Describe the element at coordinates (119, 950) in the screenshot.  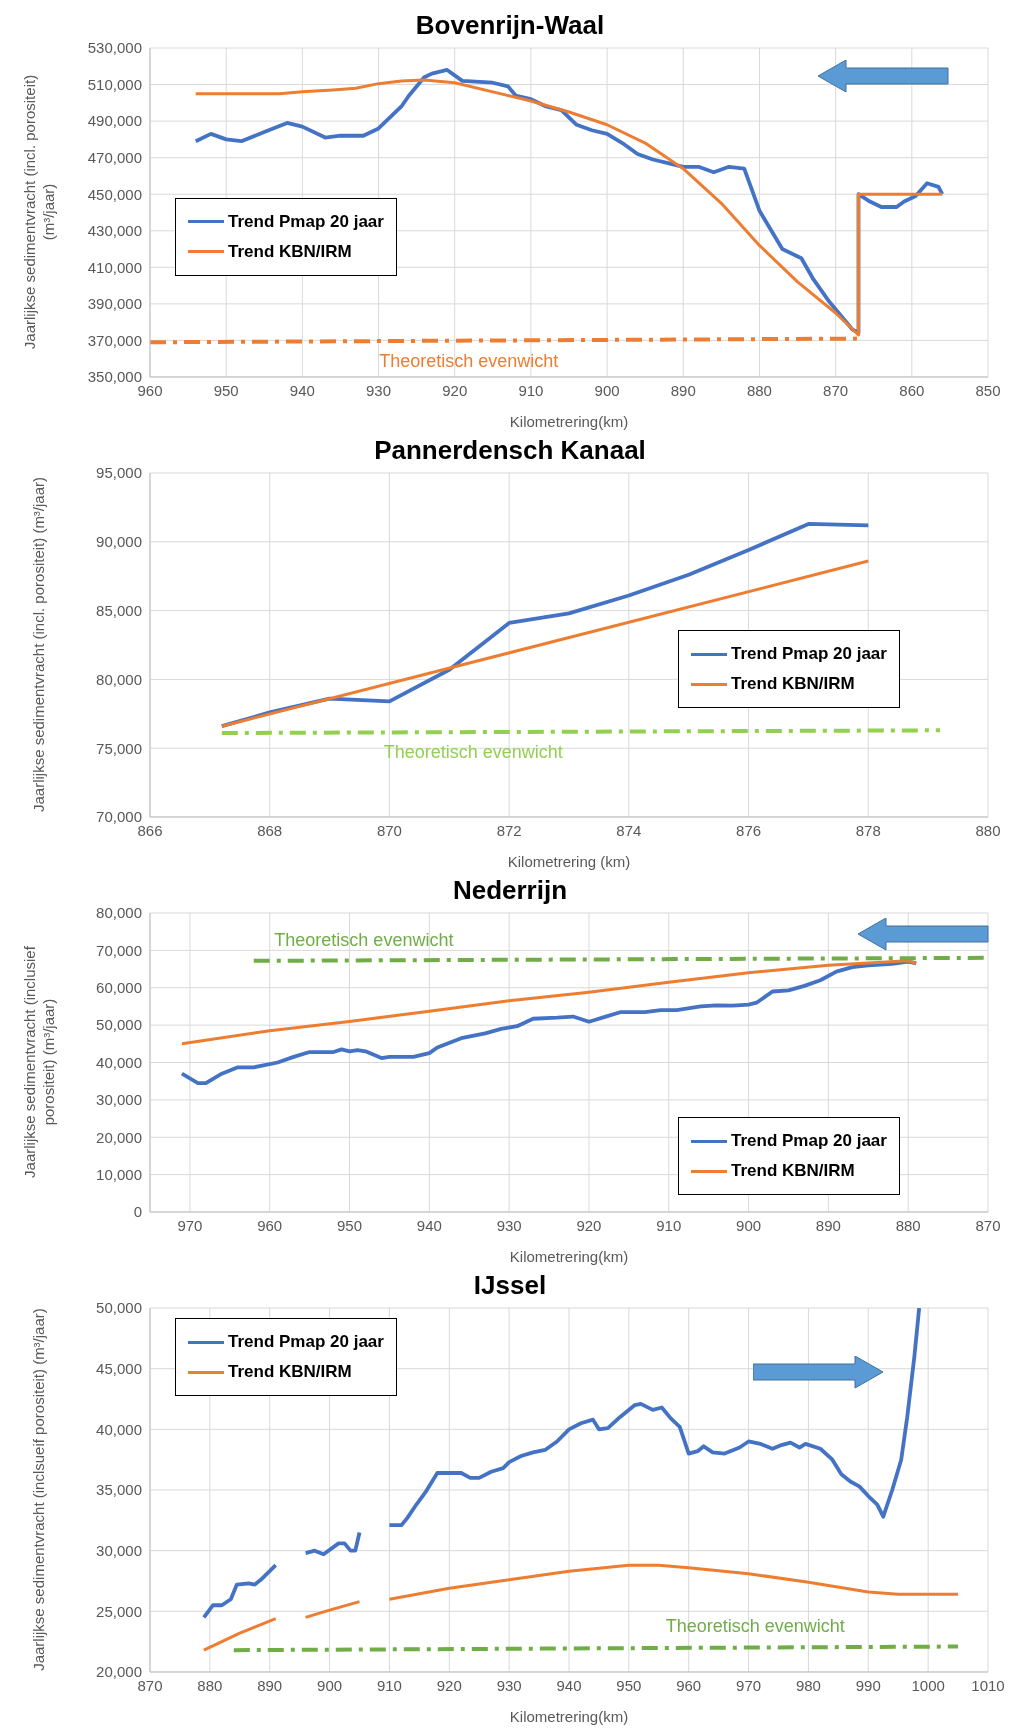
I see `y-tick-label: 70,000` at that location.